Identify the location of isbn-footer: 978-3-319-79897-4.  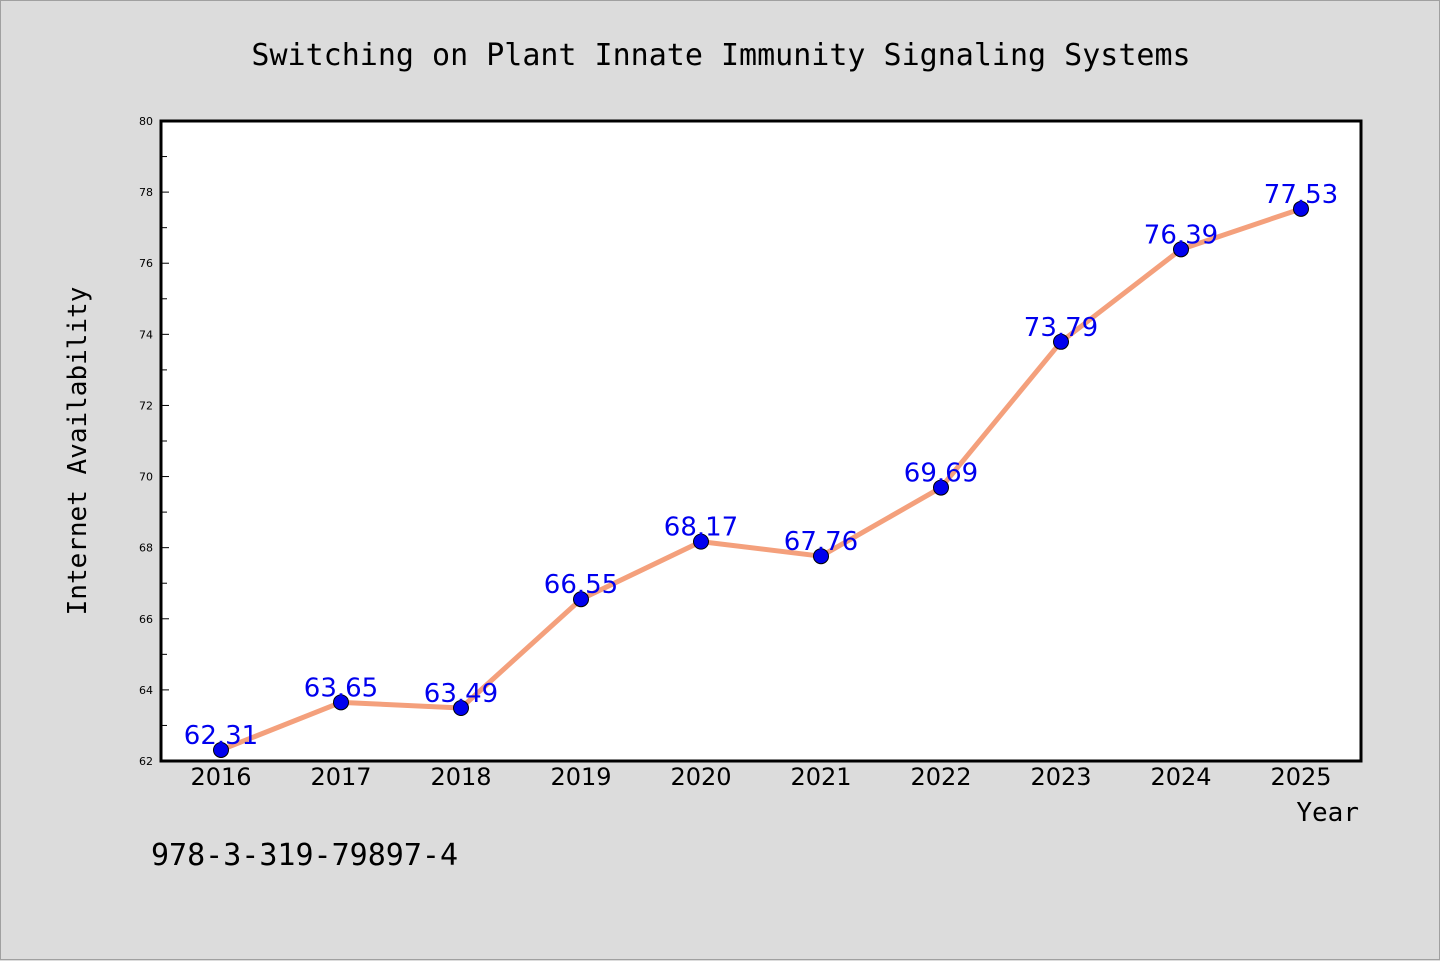
(304, 855).